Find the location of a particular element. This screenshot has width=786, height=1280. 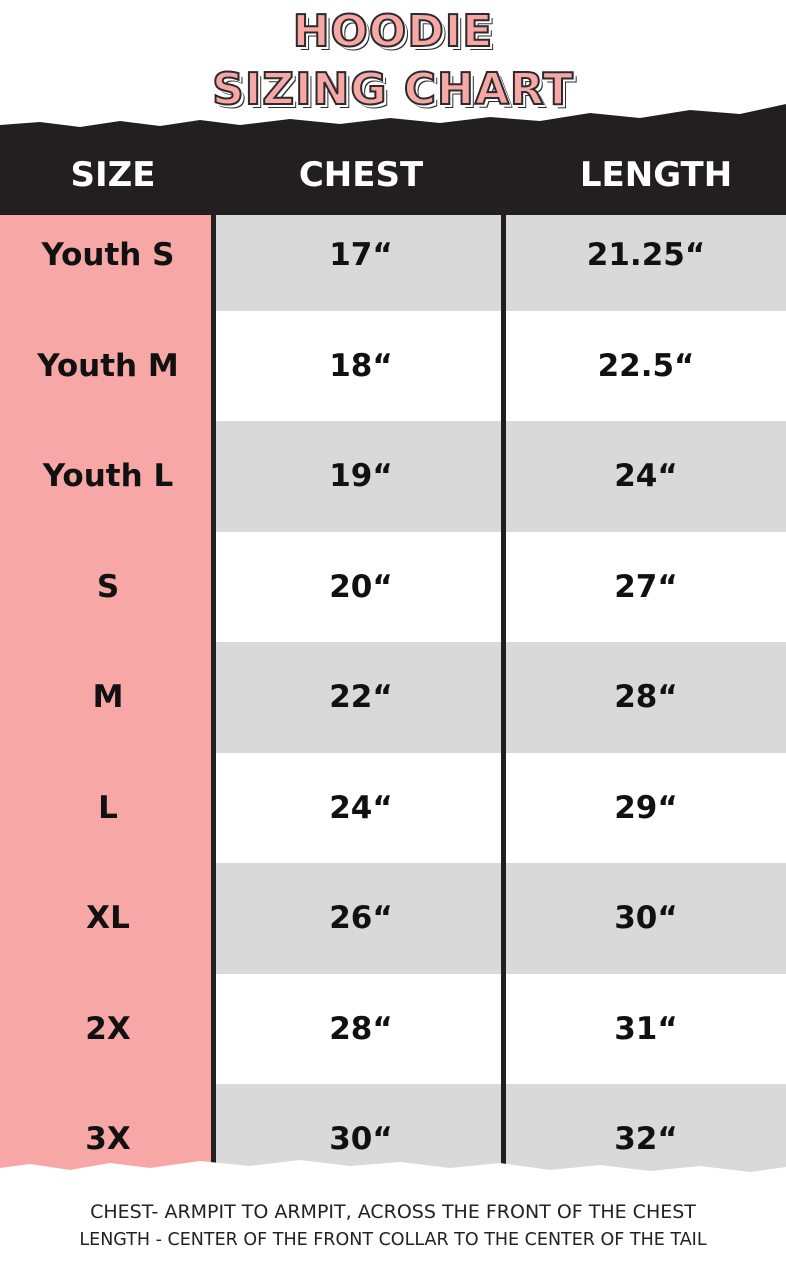

table-cell: Youth S is located at coordinates (108, 255).